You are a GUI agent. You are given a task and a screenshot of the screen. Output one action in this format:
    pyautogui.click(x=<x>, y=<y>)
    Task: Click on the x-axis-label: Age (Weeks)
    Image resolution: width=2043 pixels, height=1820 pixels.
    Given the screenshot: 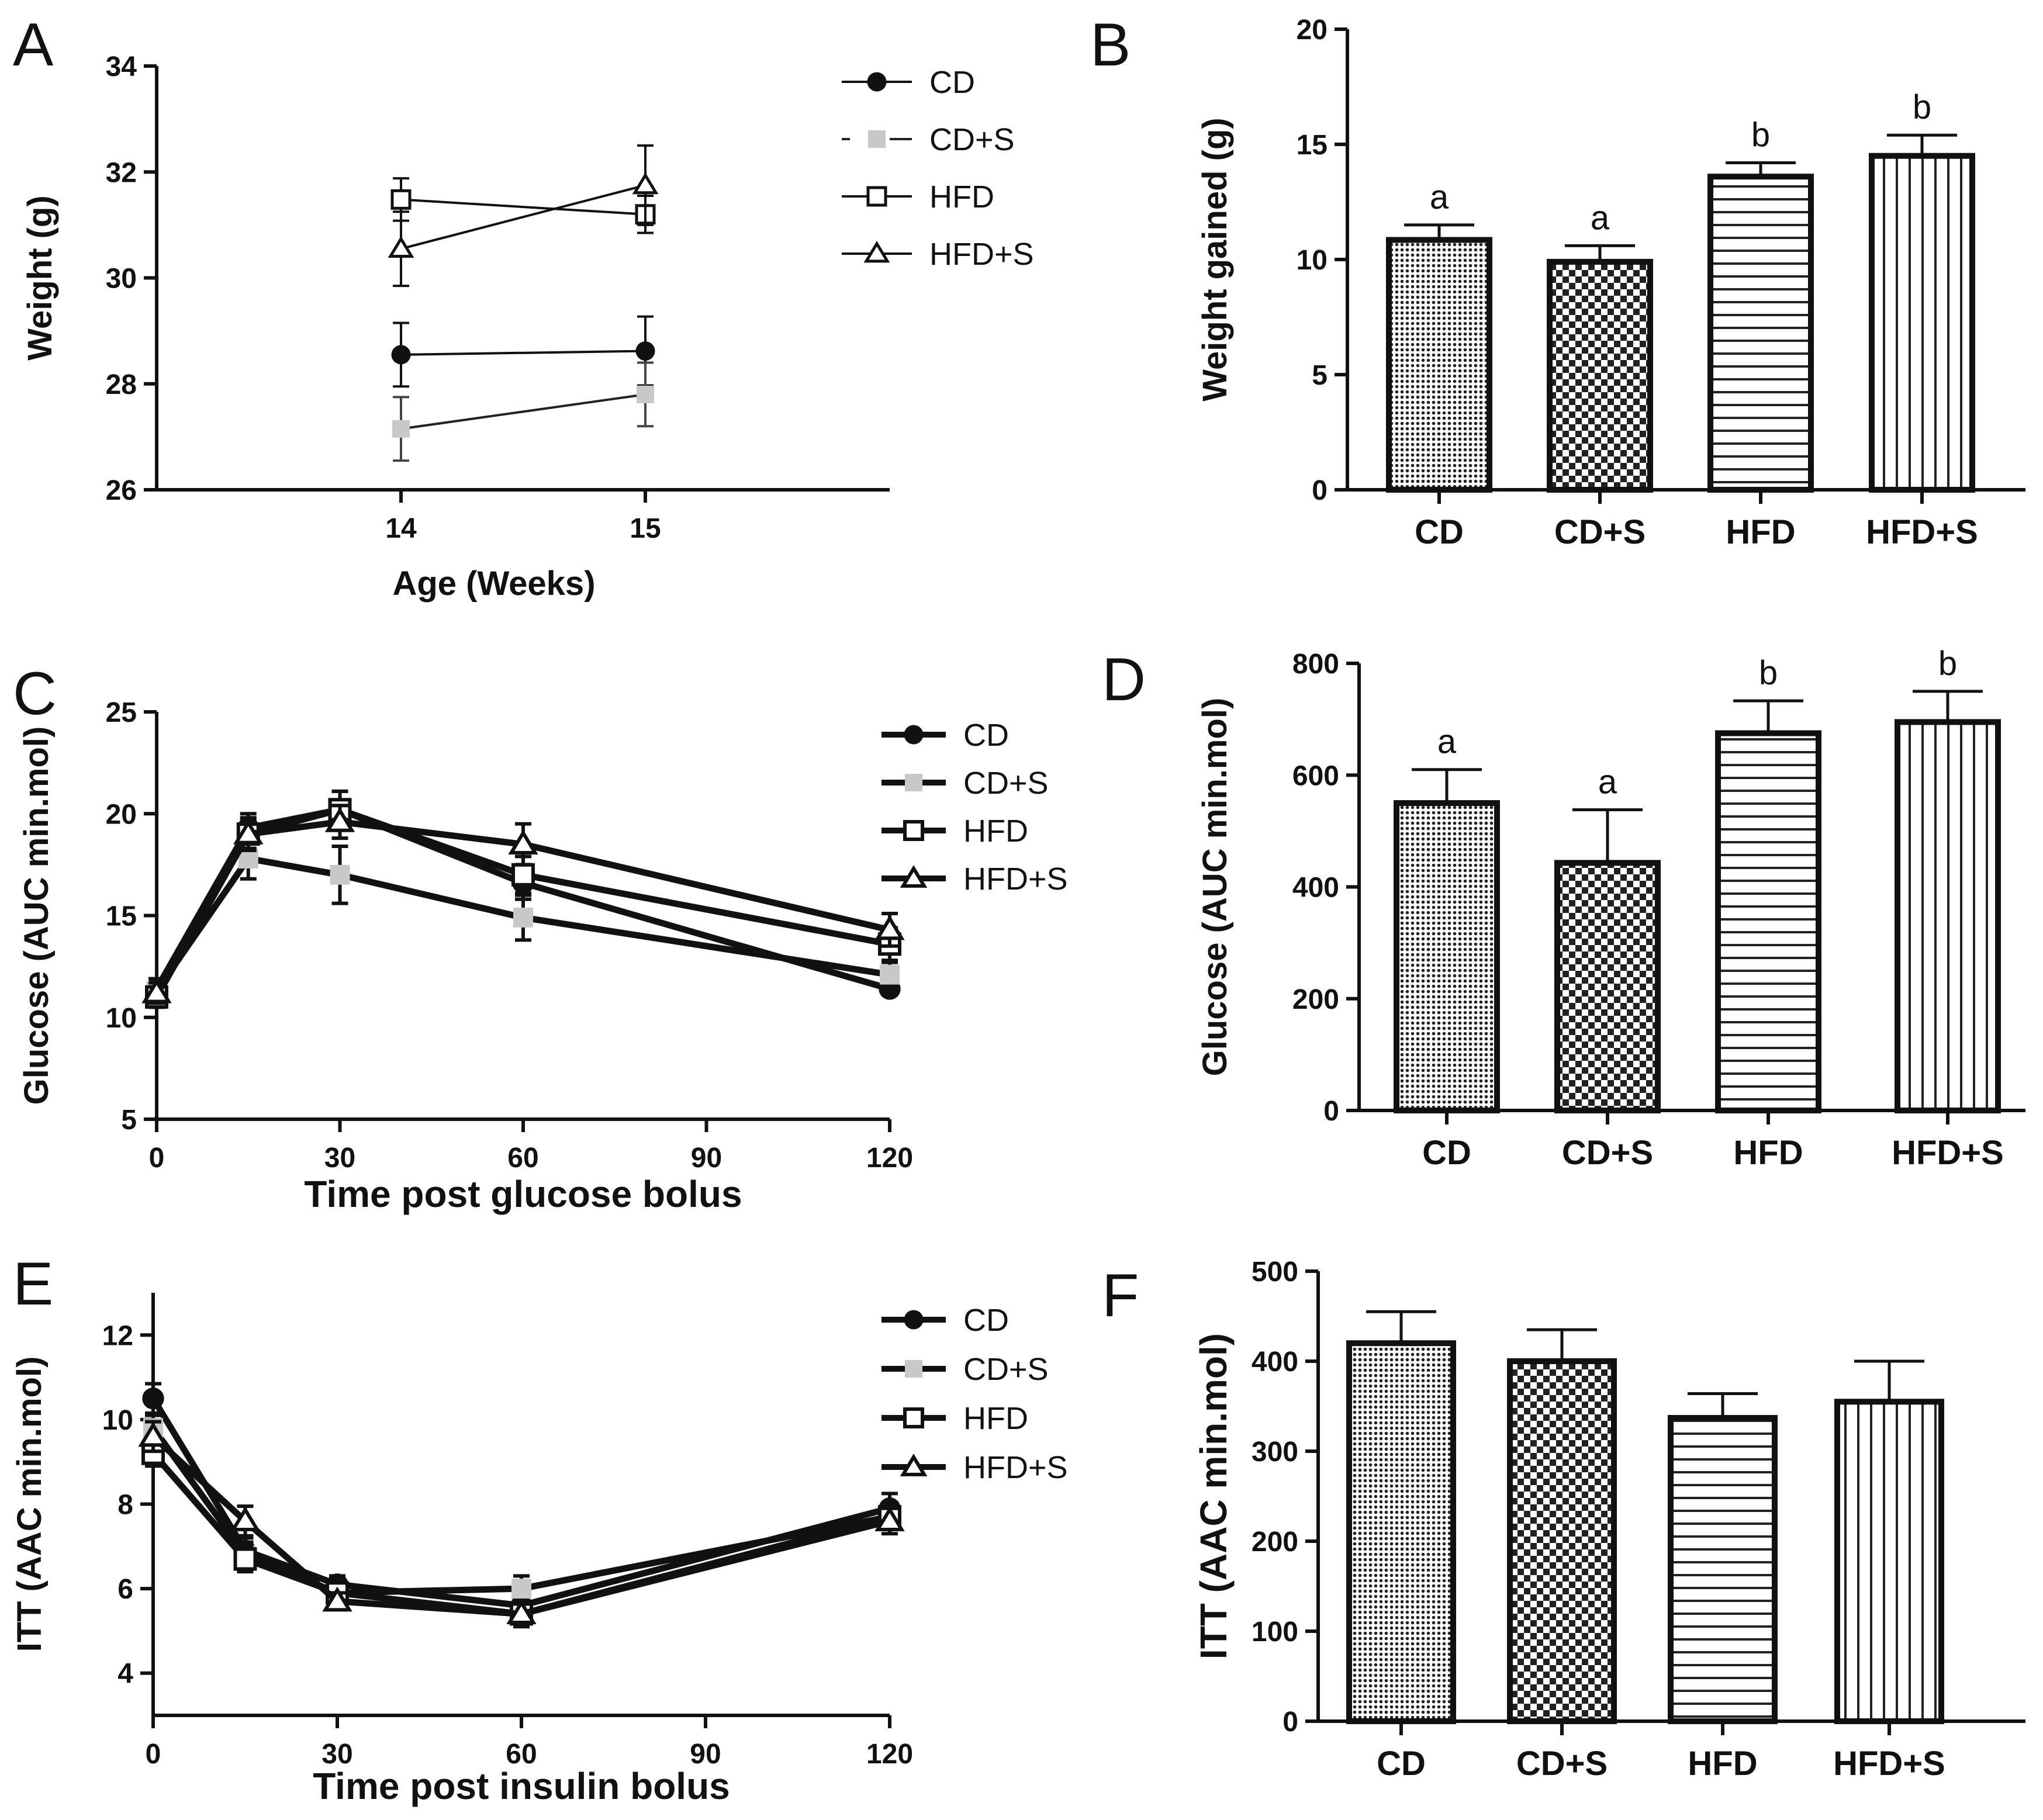 What is the action you would take?
    pyautogui.click(x=493, y=584)
    